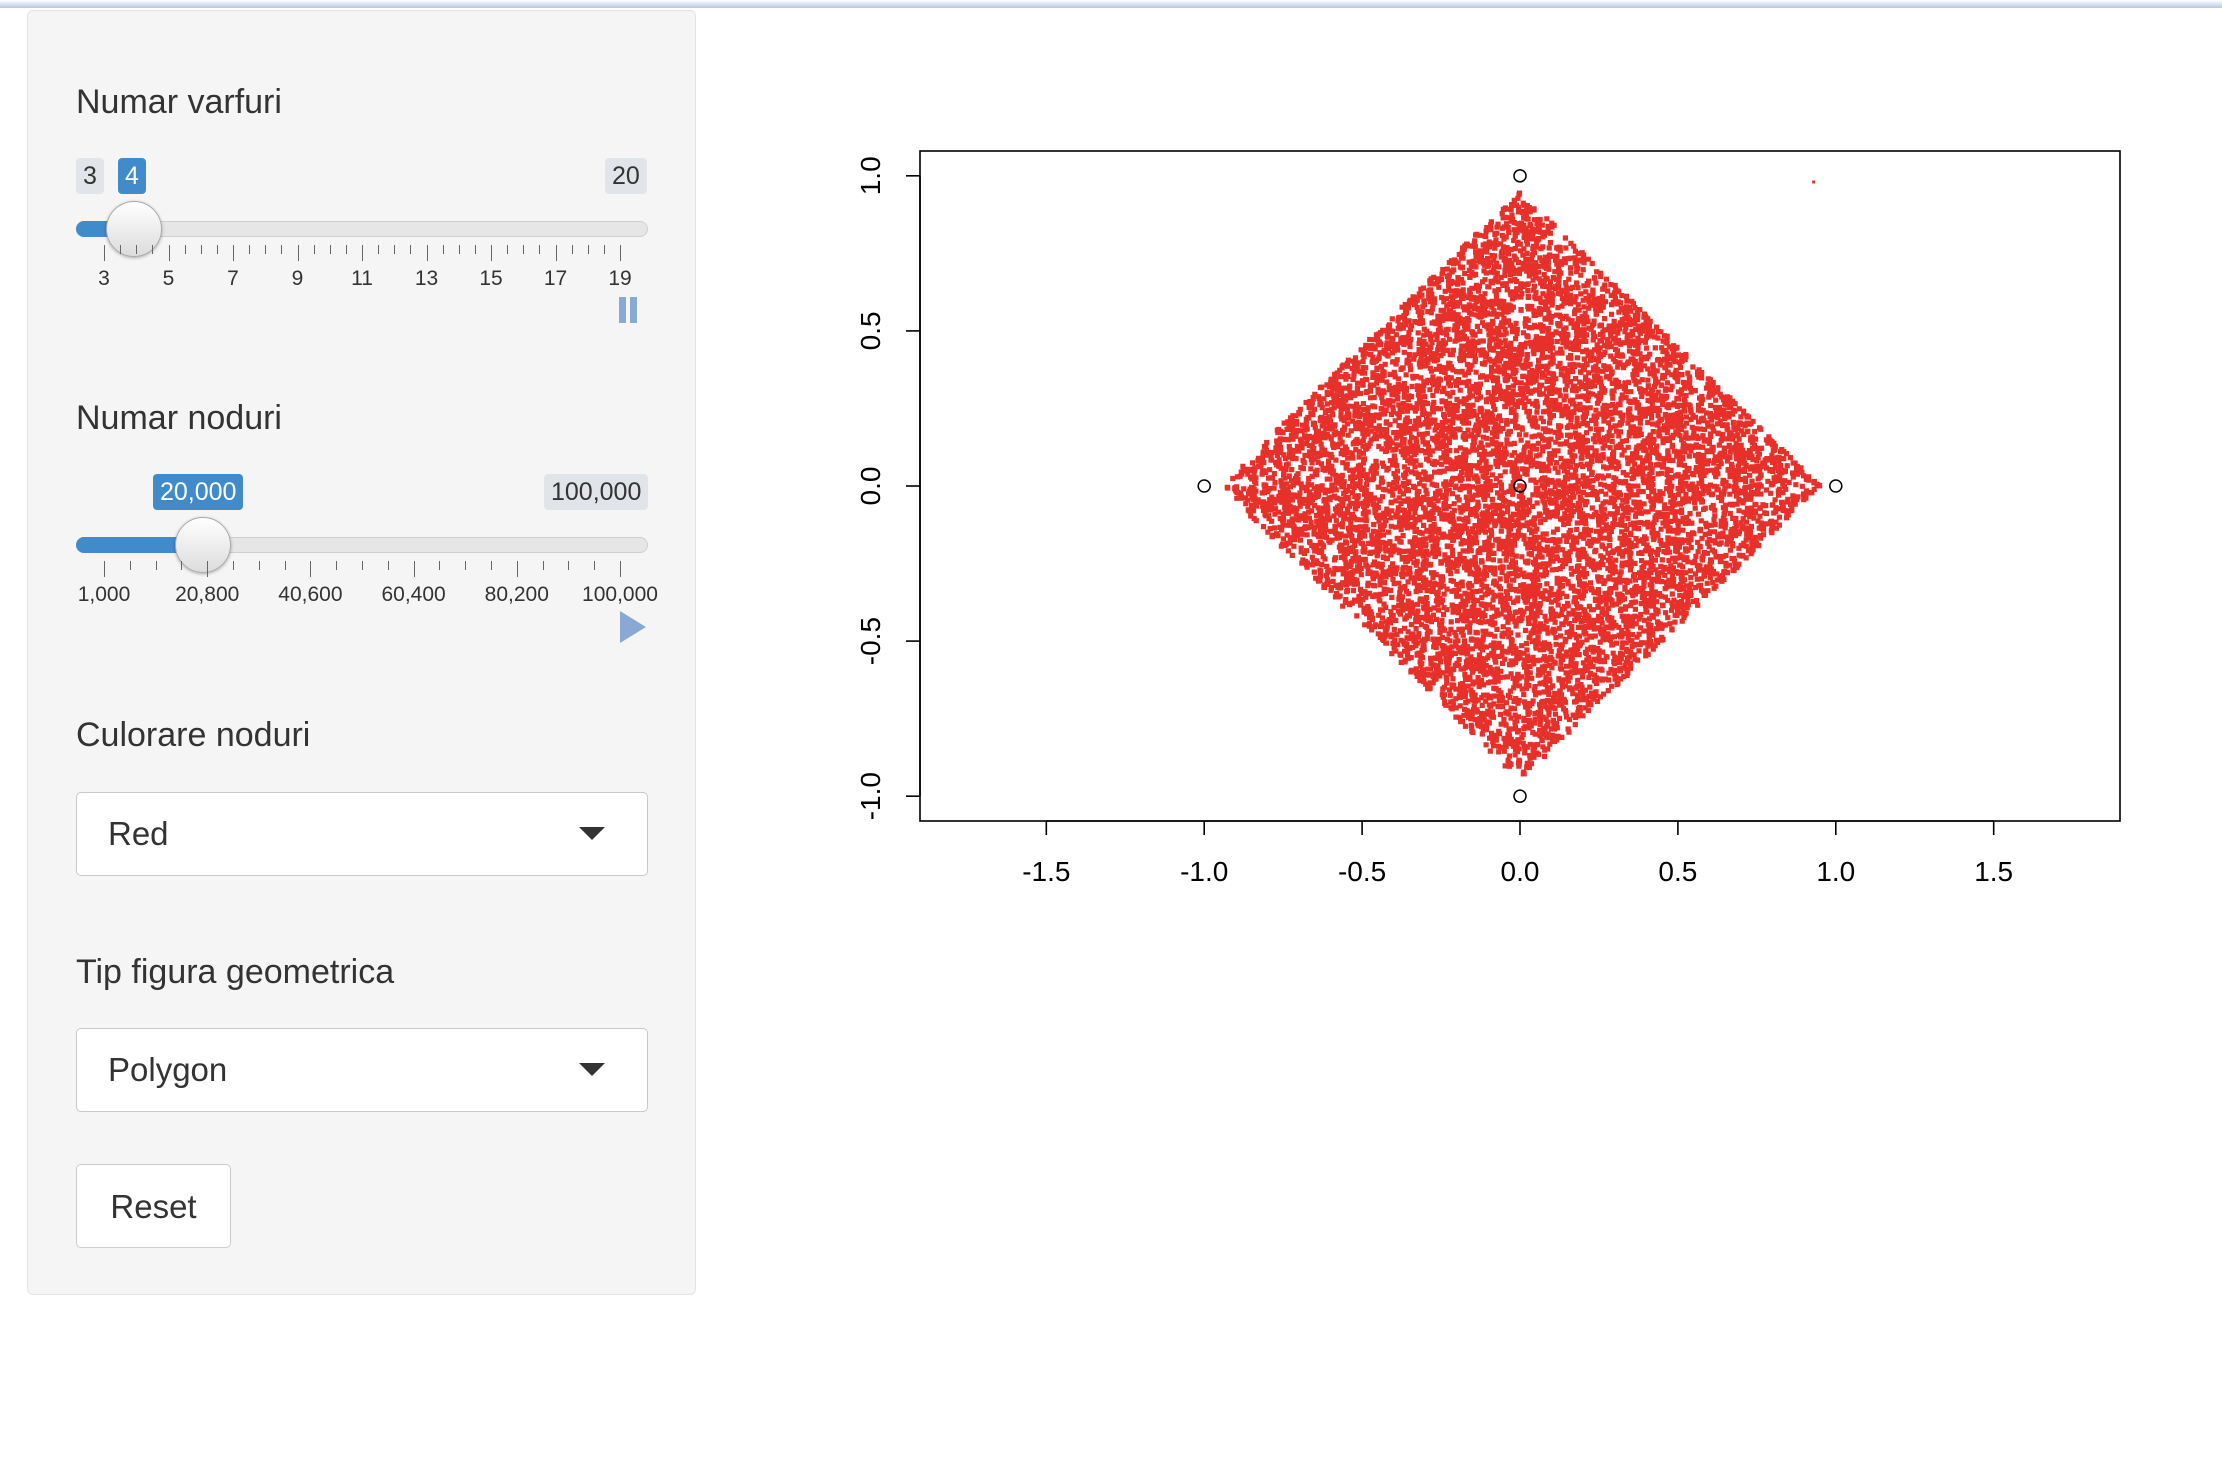 This screenshot has height=1470, width=2222. I want to click on vertices-tick-label: 17, so click(555, 278).